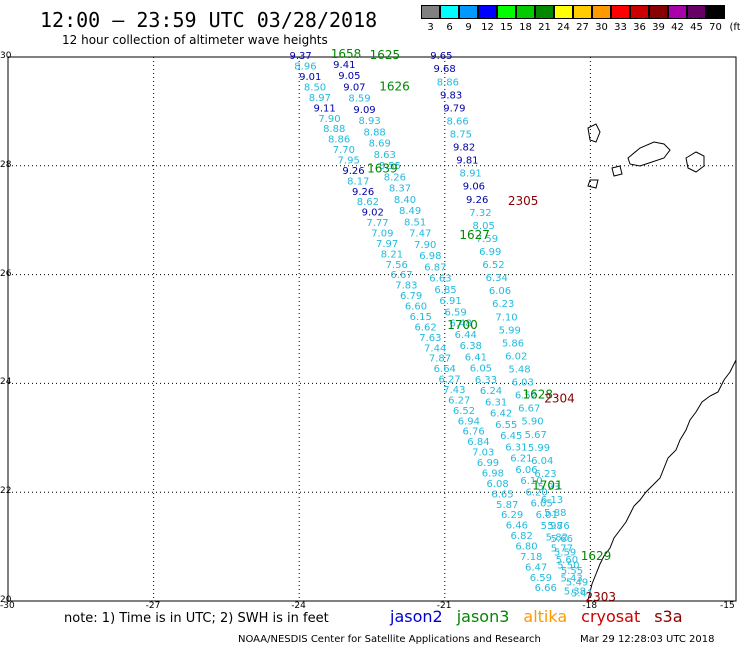  Describe the element at coordinates (425, 245) in the screenshot. I see `track-b-swh-value: 7.90` at that location.